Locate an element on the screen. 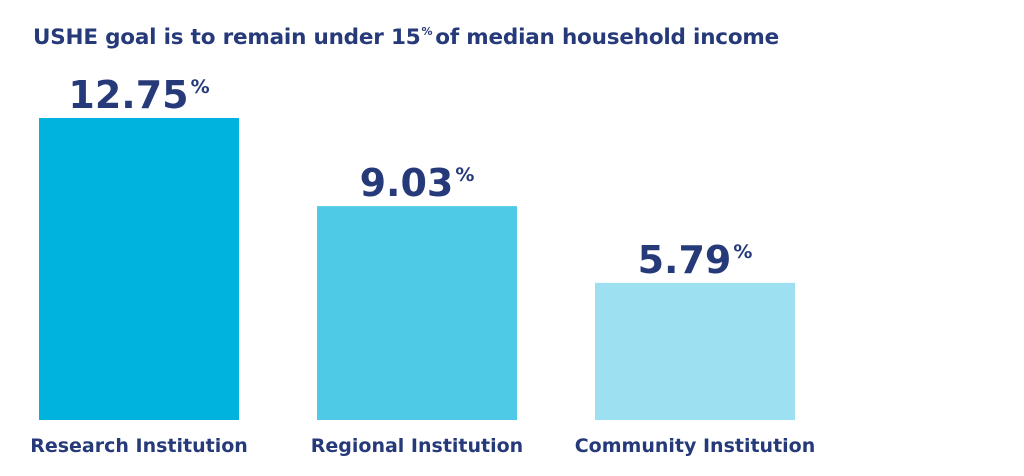  bar-value-label-3: 5.79% is located at coordinates (695, 260).